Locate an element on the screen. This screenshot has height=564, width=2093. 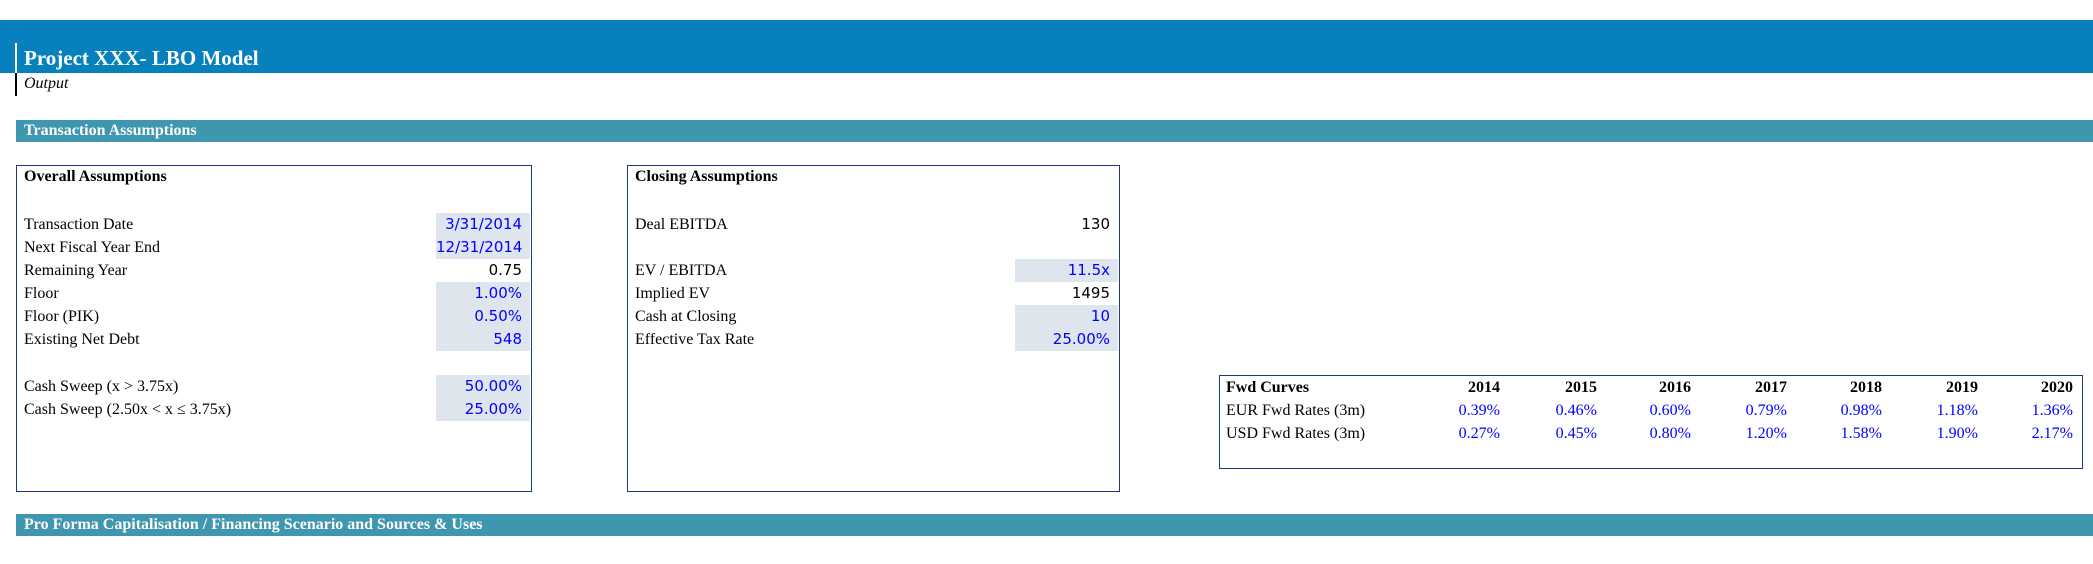
closing-row-label: Effective Tax Rate is located at coordinates (695, 339).